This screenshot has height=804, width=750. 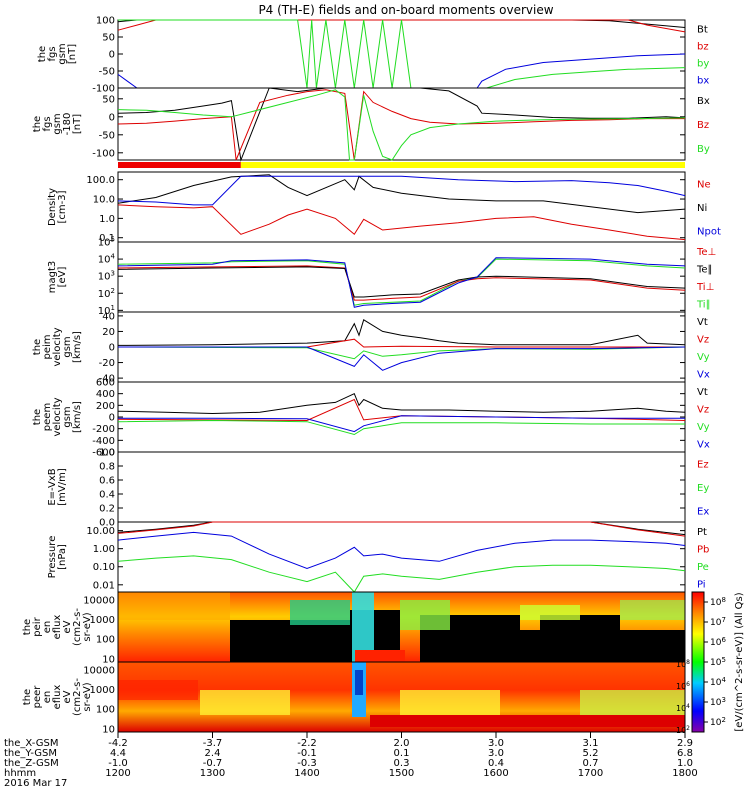 I want to click on series-Pe-line, so click(x=401, y=574).